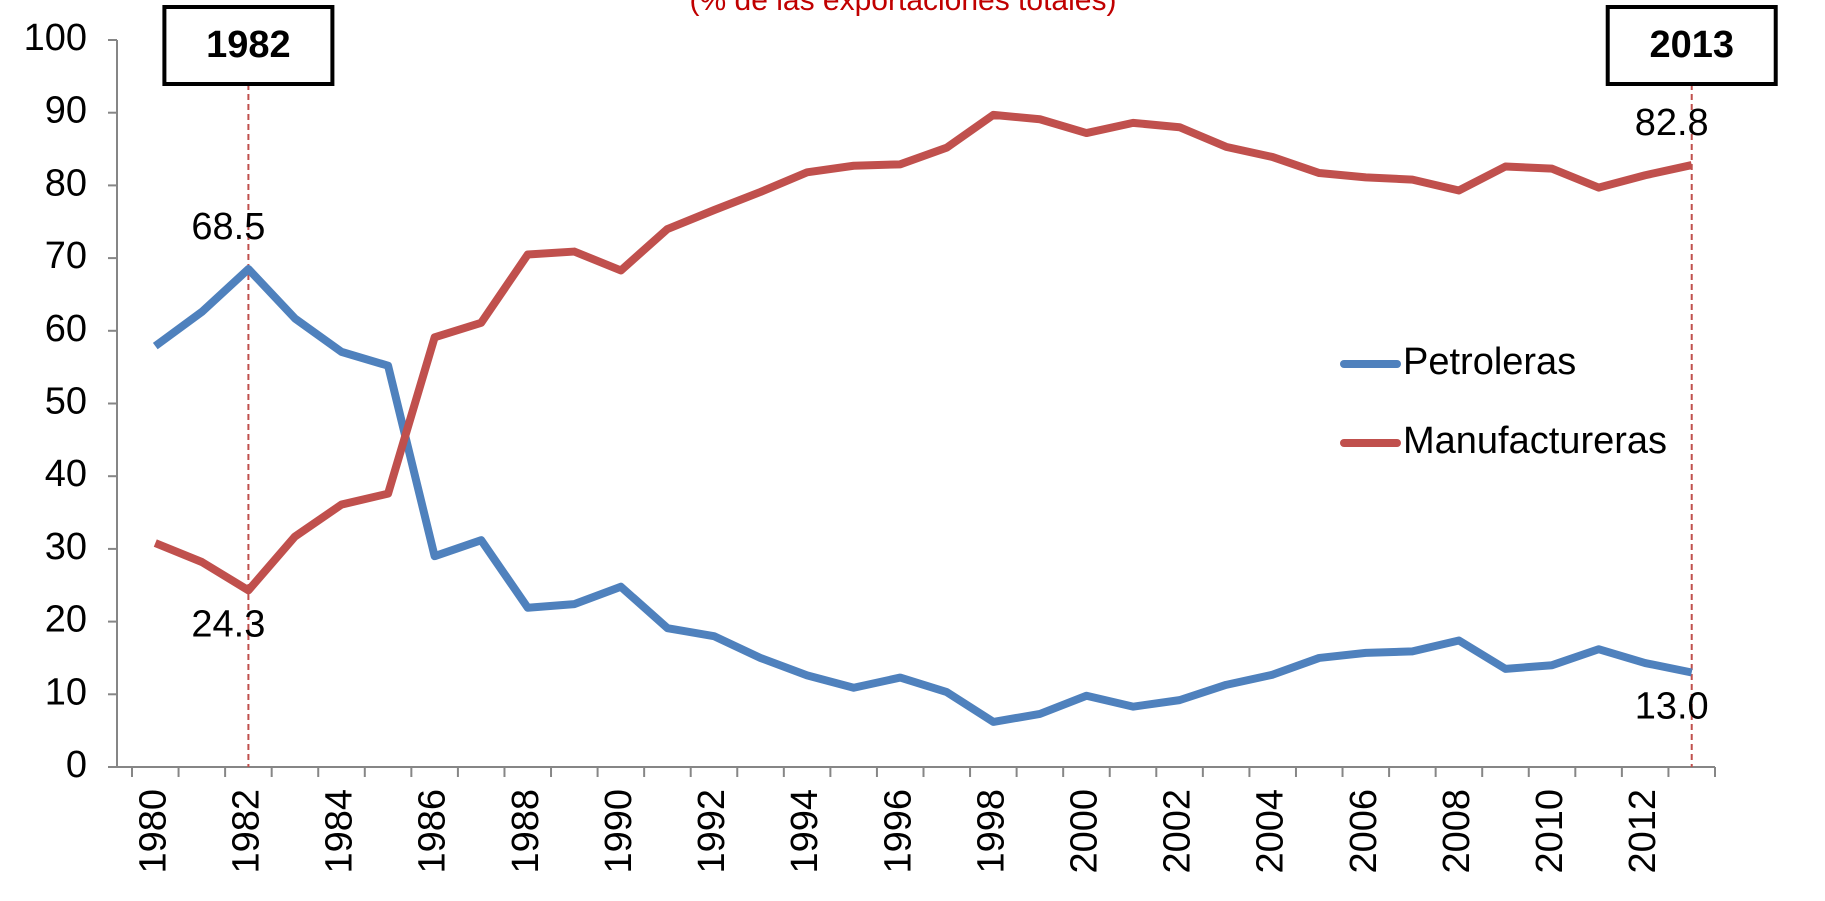  Describe the element at coordinates (1550, 831) in the screenshot. I see `x-tick-label: 2010` at that location.